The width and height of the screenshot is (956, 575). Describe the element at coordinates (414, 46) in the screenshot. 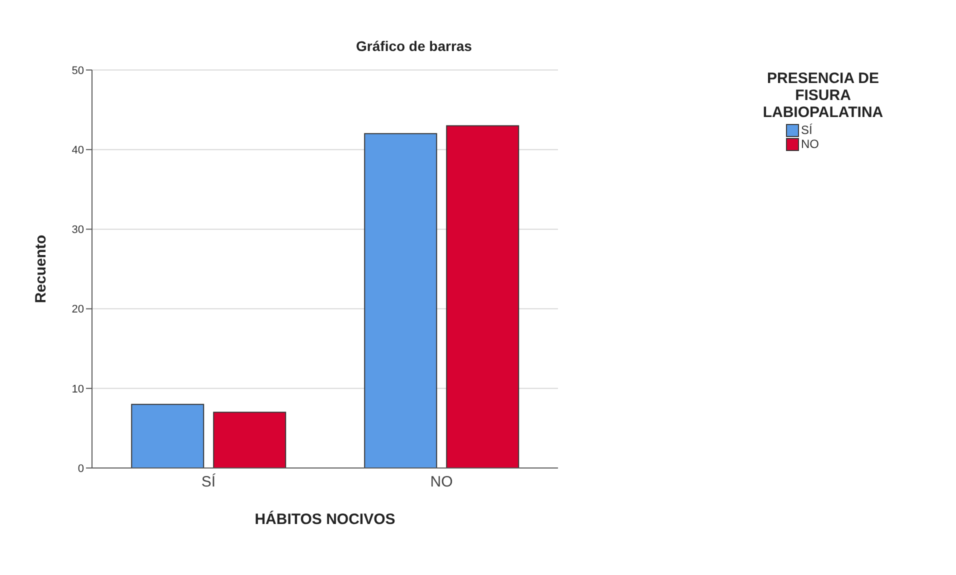

I see `chart-title: Gráfico de barras` at that location.